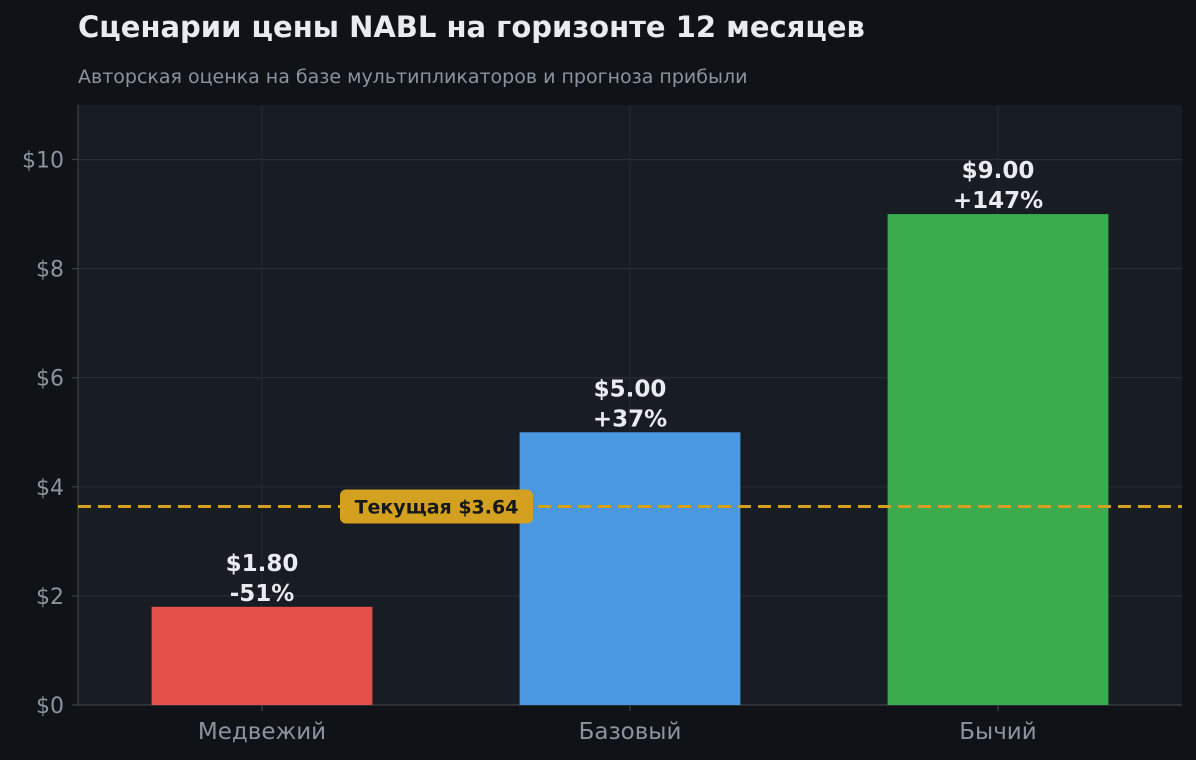 Image resolution: width=1196 pixels, height=760 pixels. What do you see at coordinates (630, 419) in the screenshot?
I see `bar-change-label: +37%` at bounding box center [630, 419].